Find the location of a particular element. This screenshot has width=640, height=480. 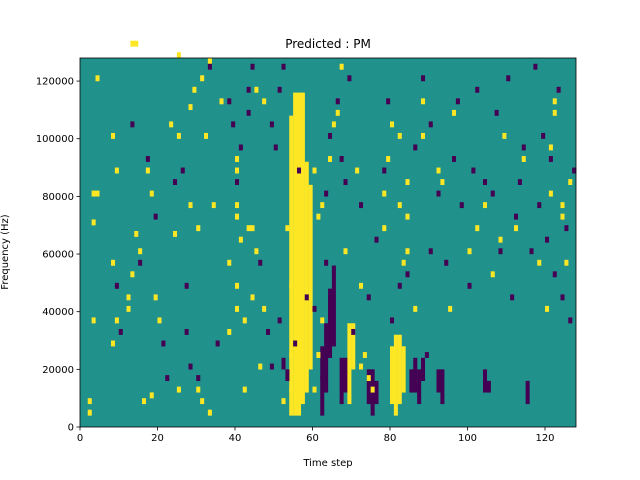

y-axis: 0 20000 40000 60000 80000 100000 120000 is located at coordinates (58, 255).